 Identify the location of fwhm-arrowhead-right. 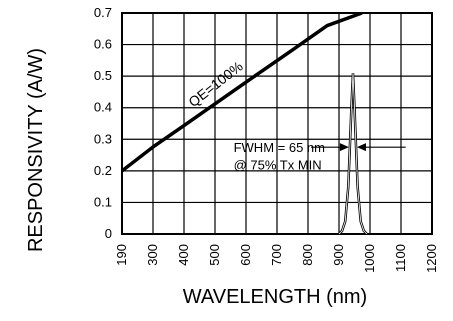
(361, 147).